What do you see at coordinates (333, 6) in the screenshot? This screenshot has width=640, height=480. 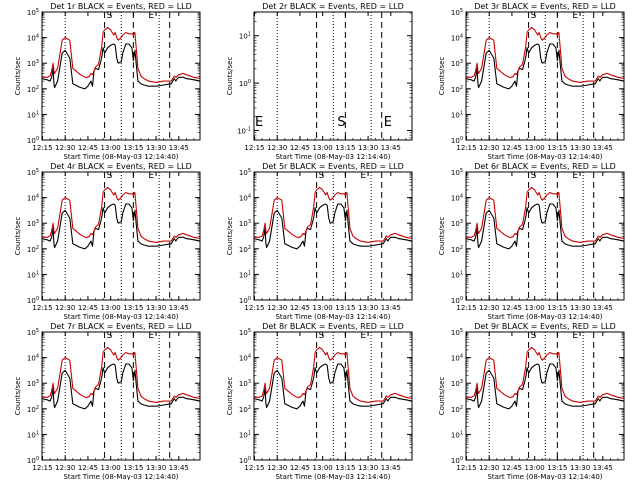 I see `panel-title: Det 2r BLACK = Events, RED = LLD` at bounding box center [333, 6].